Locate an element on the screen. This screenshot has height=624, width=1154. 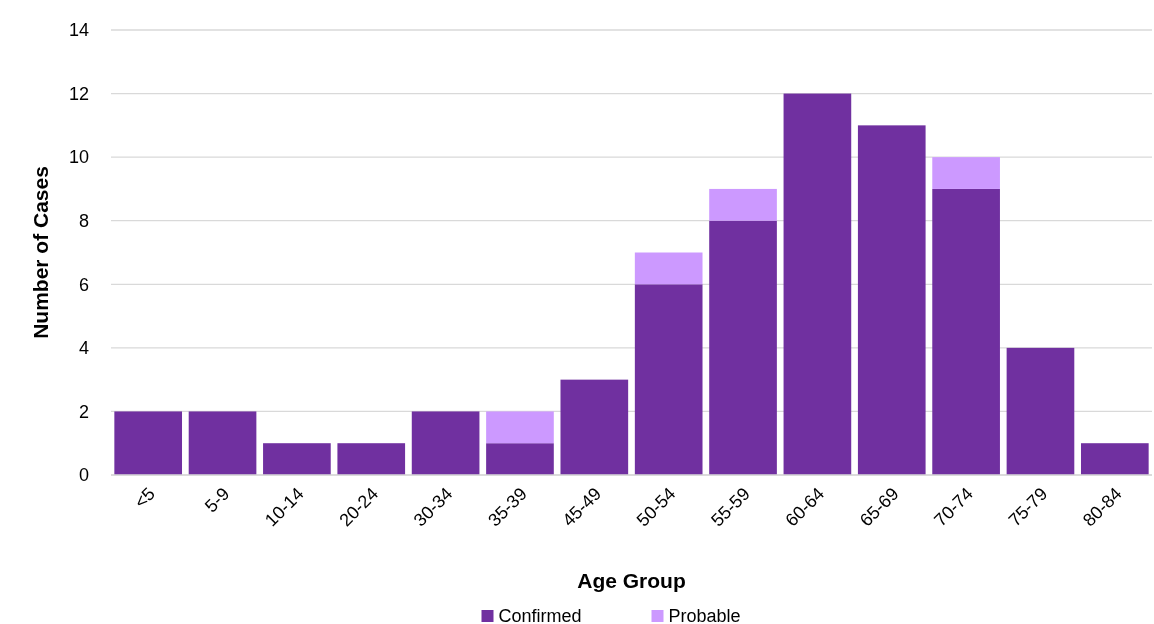
y-tick-label: 2 is located at coordinates (83, 411).